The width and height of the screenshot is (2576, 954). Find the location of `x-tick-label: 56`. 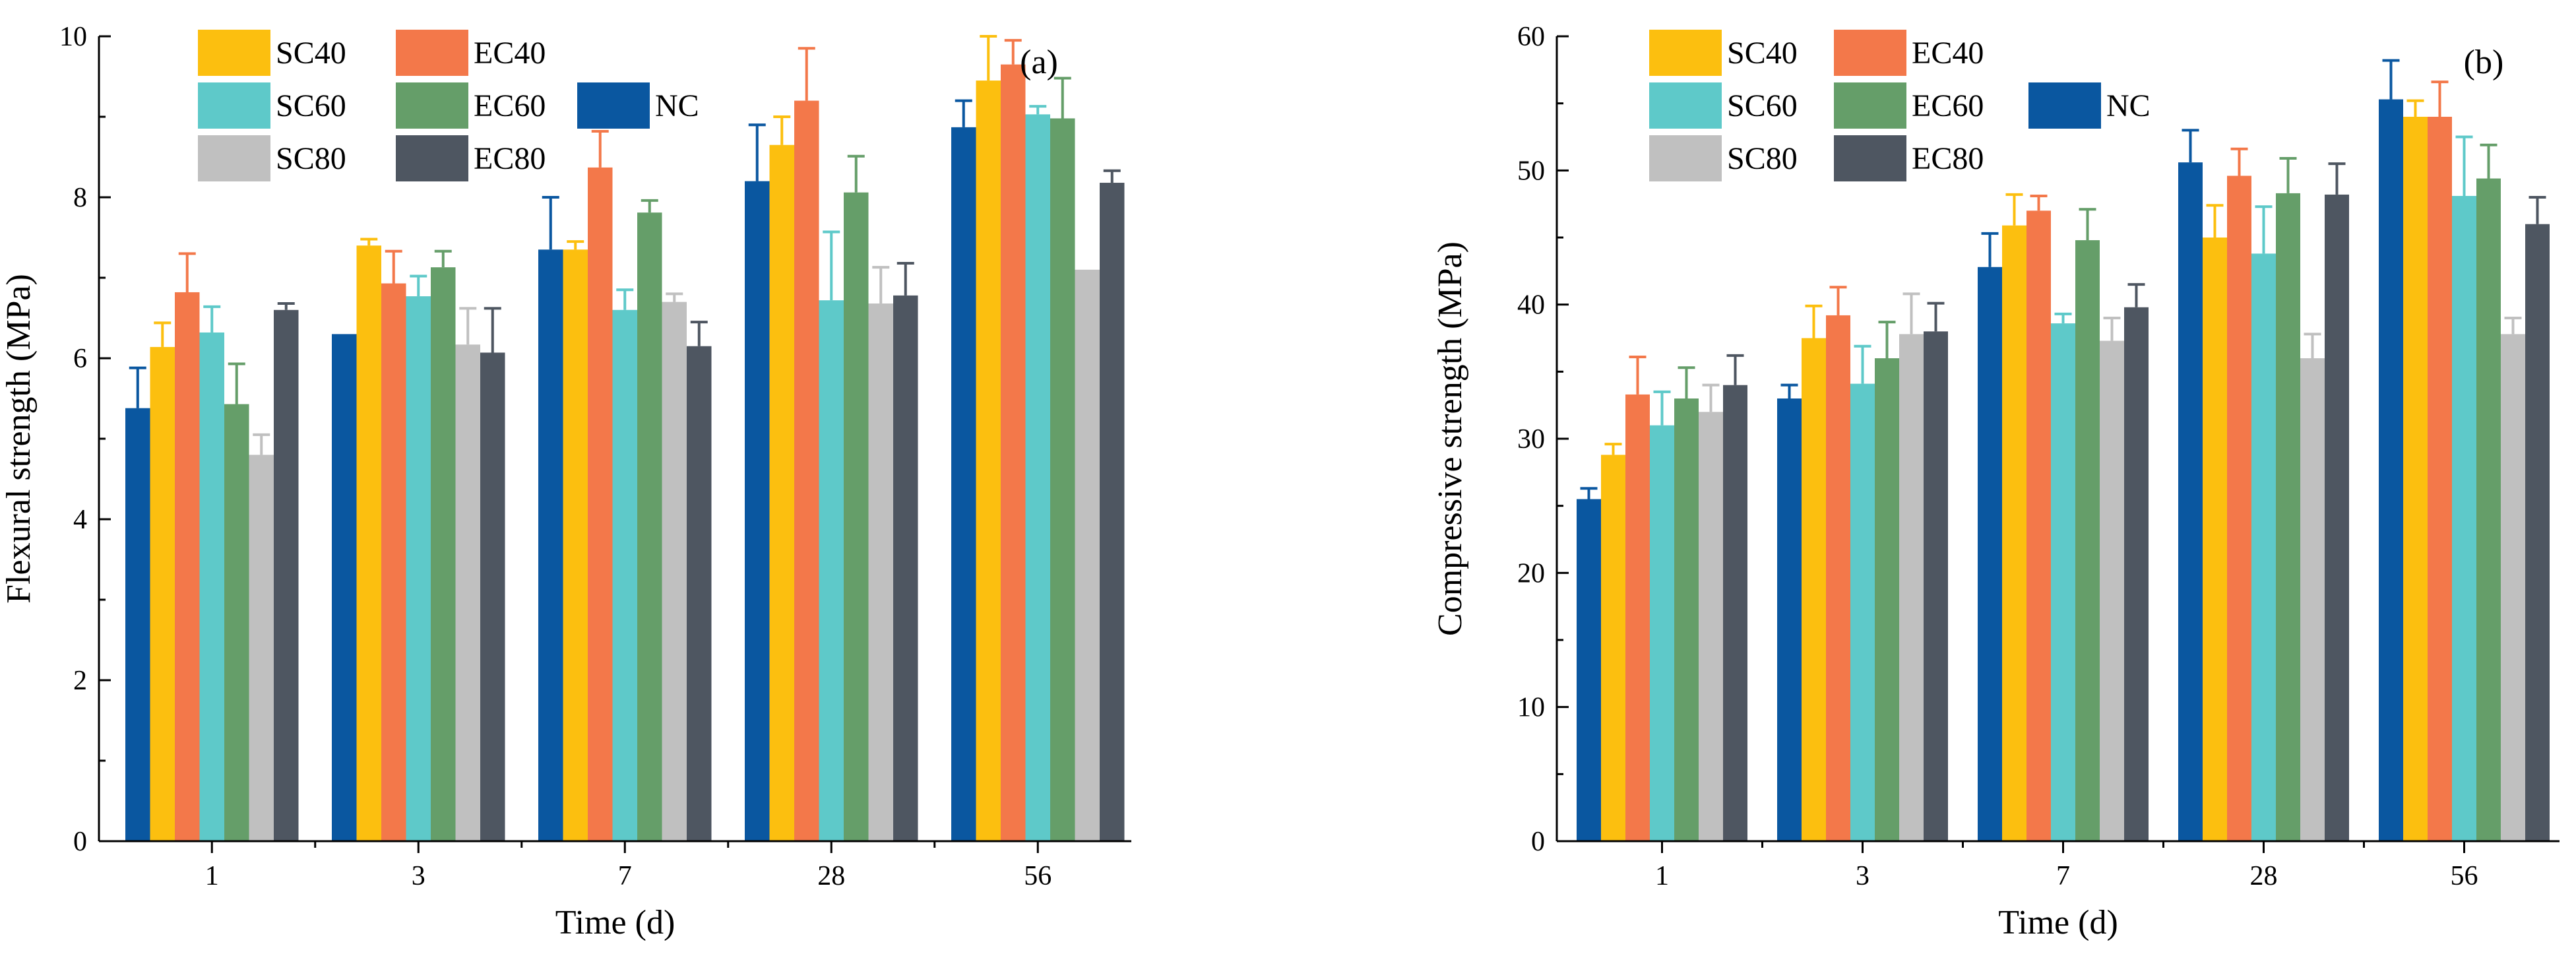

x-tick-label: 56 is located at coordinates (1038, 876).